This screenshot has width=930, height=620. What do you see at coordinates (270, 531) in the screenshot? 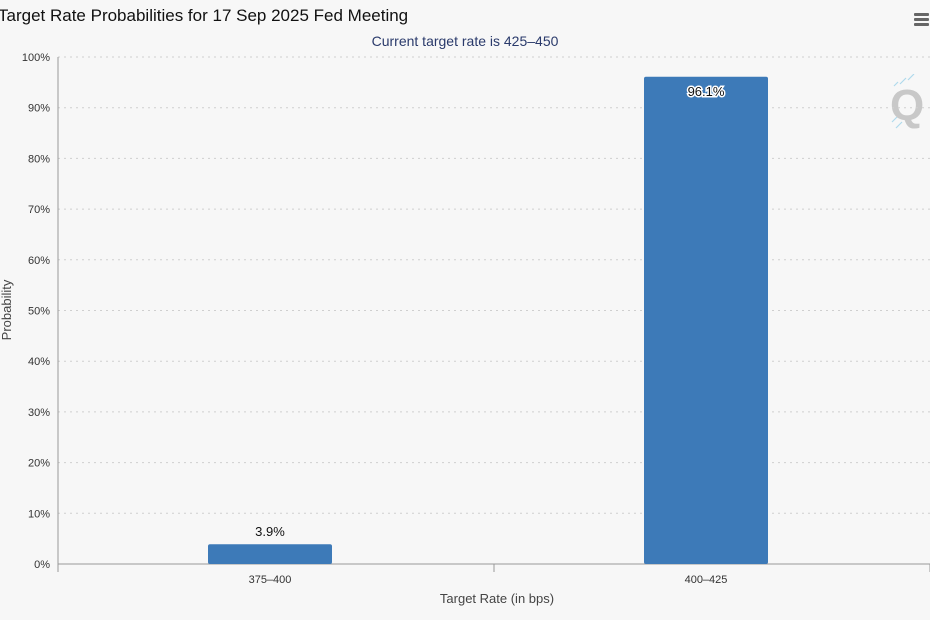
I see `data-label: 3.9%` at bounding box center [270, 531].